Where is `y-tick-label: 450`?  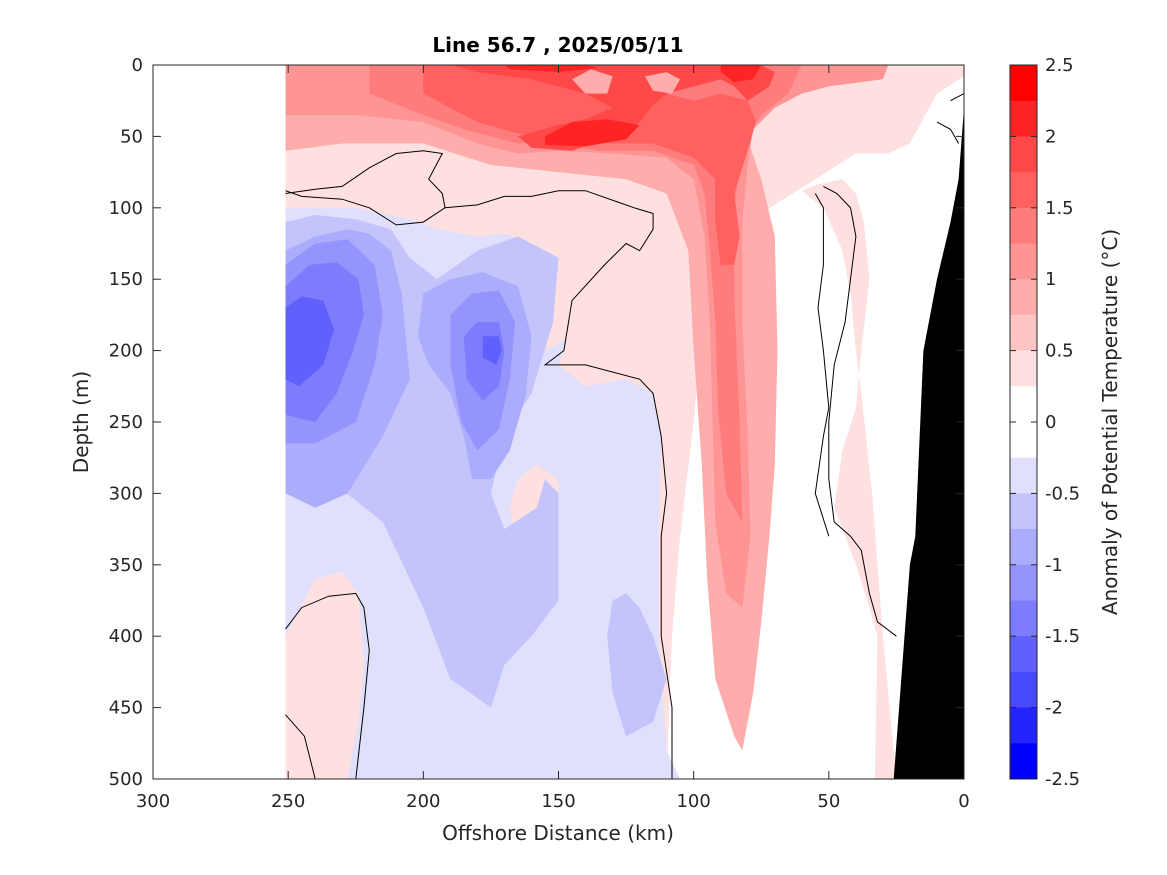 y-tick-label: 450 is located at coordinates (126, 708).